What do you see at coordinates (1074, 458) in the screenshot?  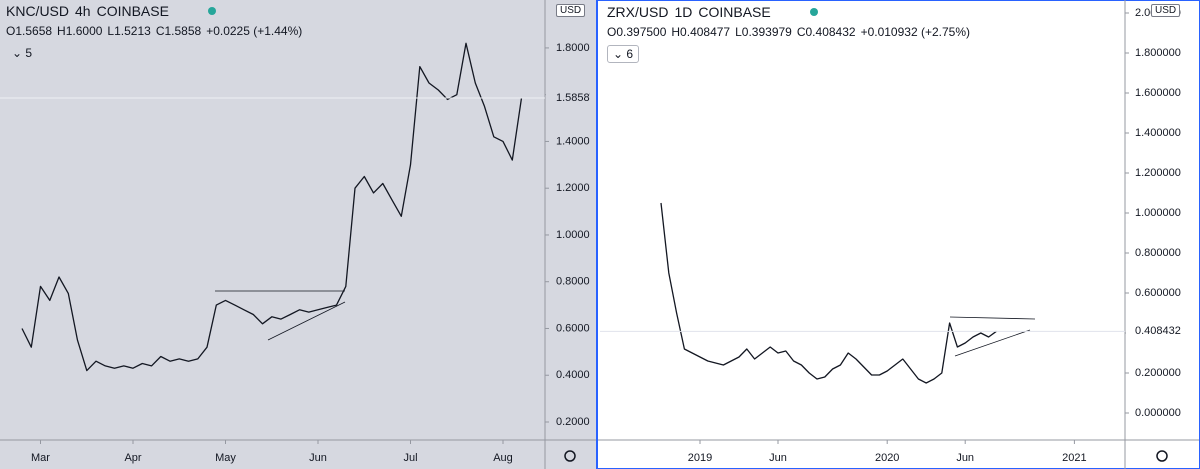 I see `x-tick-label: 2021` at bounding box center [1074, 458].